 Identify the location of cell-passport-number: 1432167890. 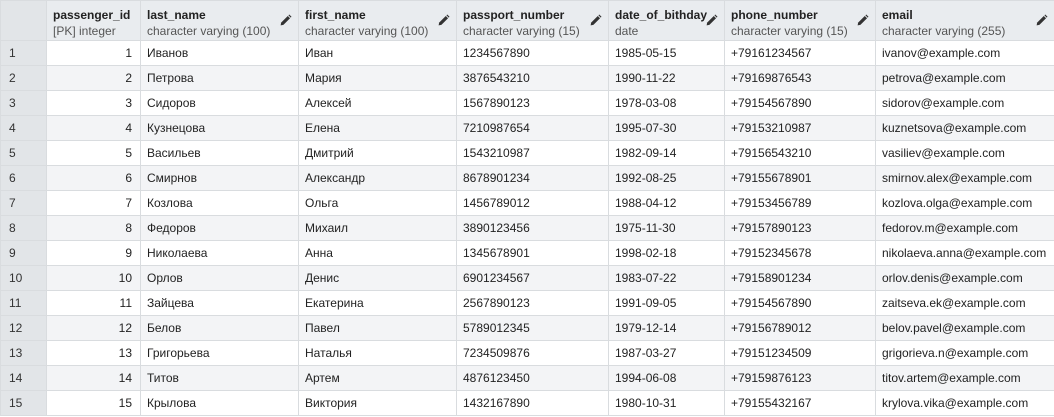
(532, 403).